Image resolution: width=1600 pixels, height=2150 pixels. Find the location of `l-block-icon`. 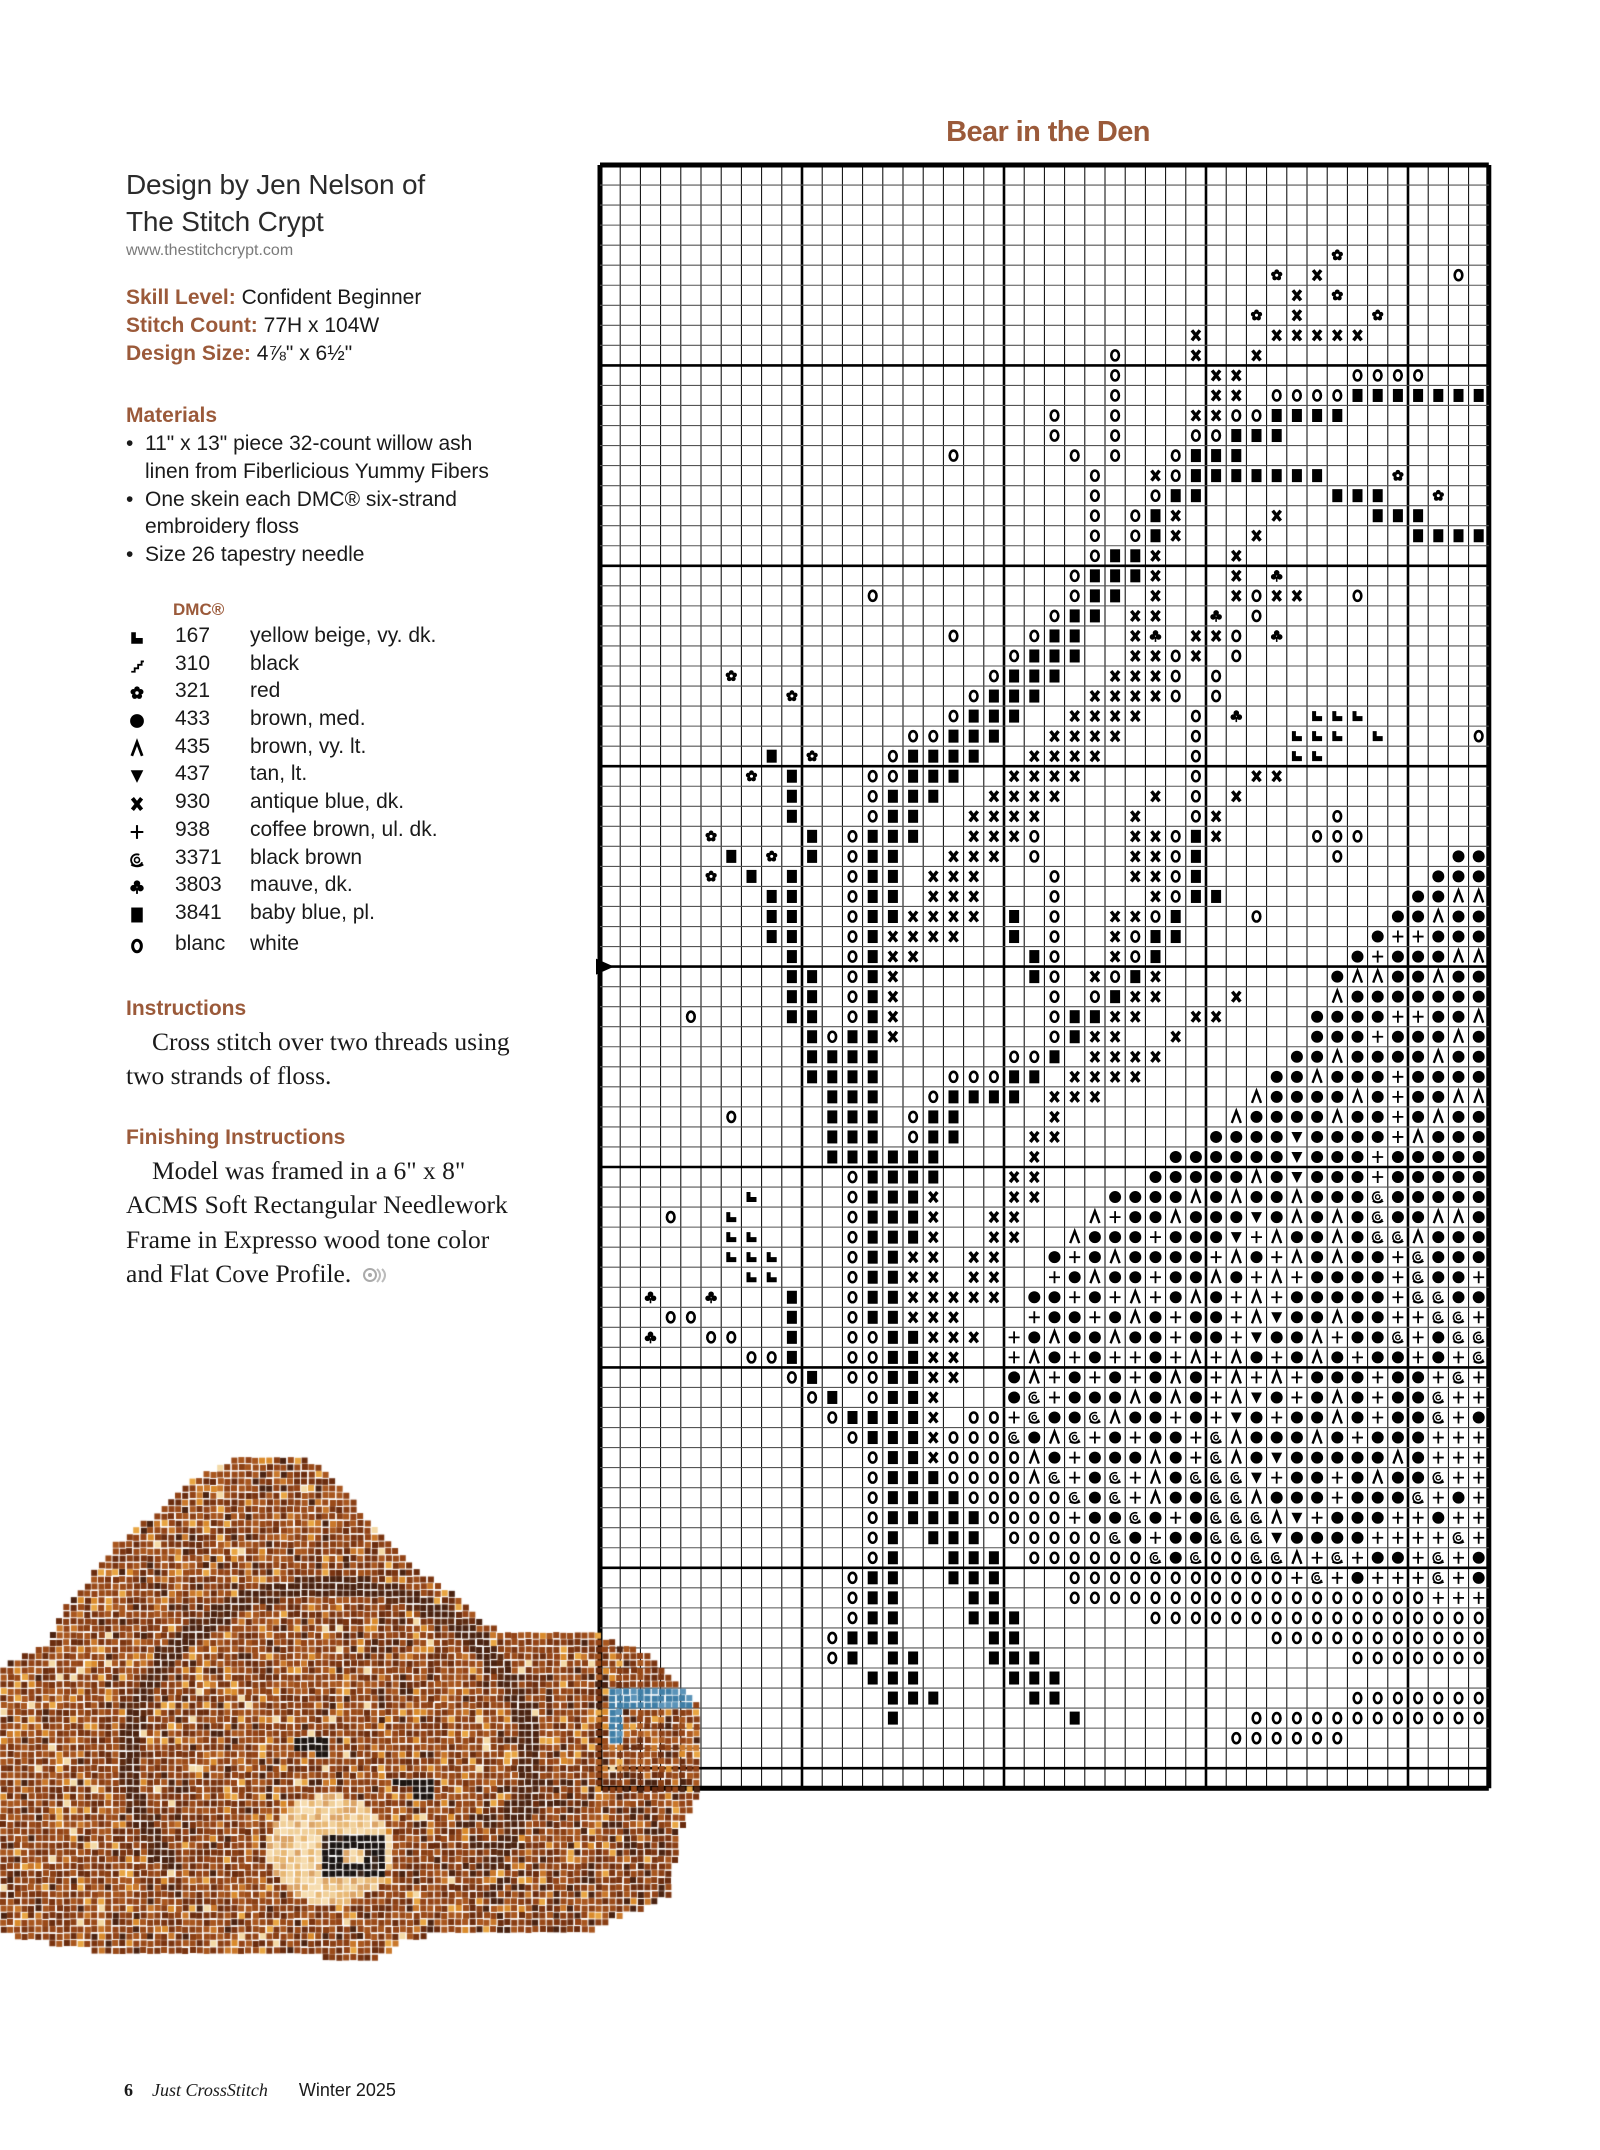

l-block-icon is located at coordinates (137, 638).